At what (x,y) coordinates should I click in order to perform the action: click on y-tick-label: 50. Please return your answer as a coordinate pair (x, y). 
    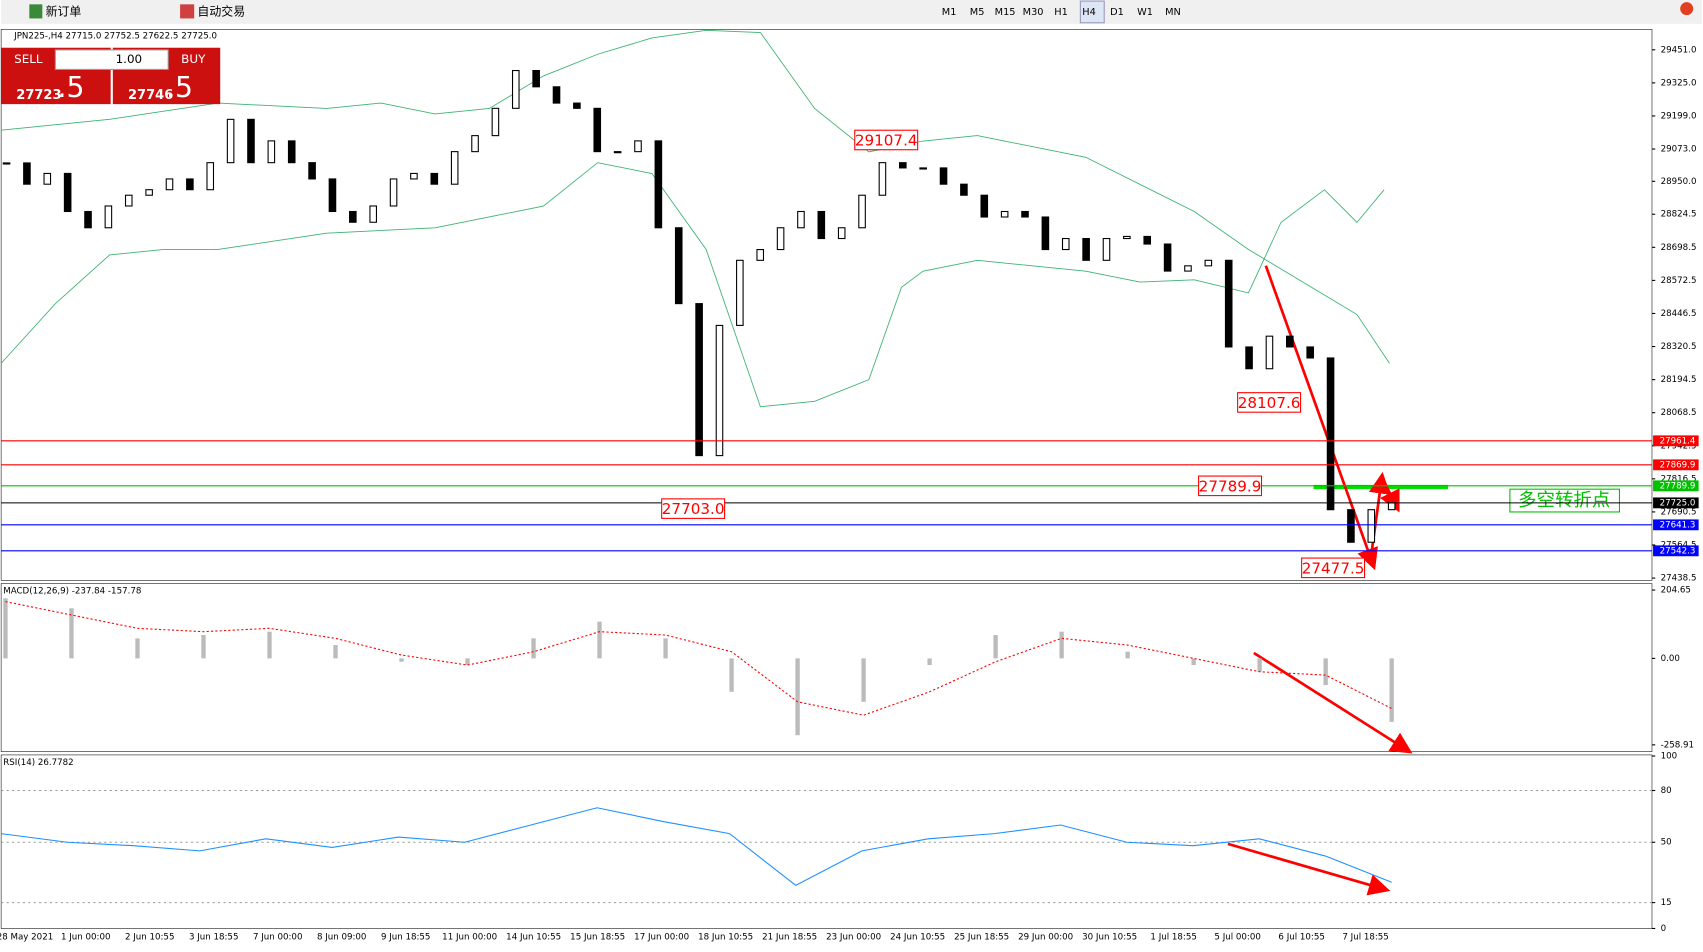
    Looking at the image, I should click on (1666, 843).